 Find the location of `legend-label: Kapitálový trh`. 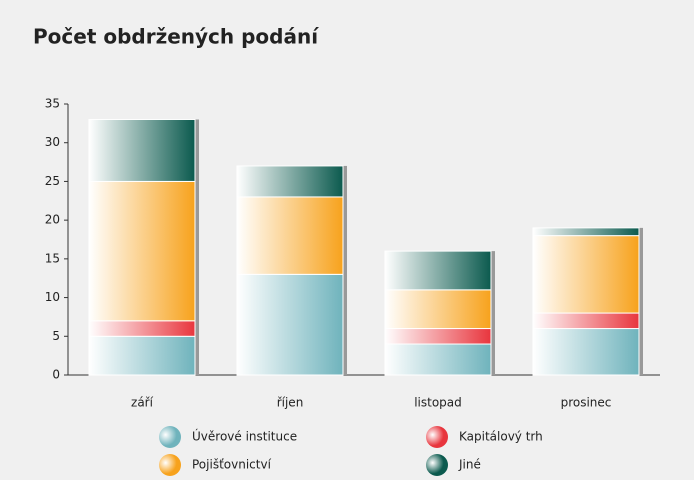

legend-label: Kapitálový trh is located at coordinates (501, 437).